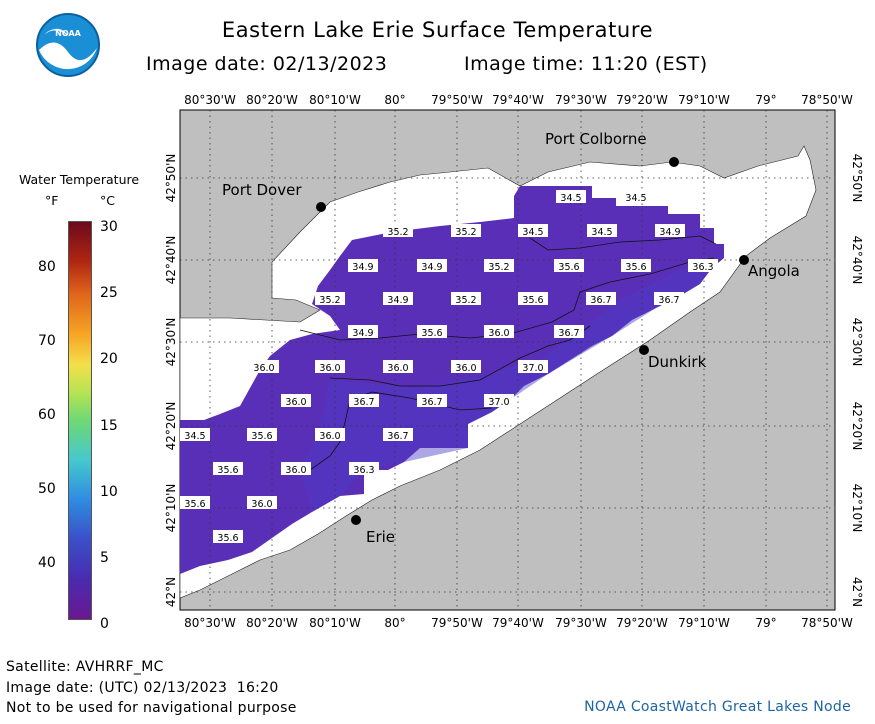 Image resolution: width=875 pixels, height=724 pixels. What do you see at coordinates (68, 45) in the screenshot?
I see `noaa-logo: NOAA` at bounding box center [68, 45].